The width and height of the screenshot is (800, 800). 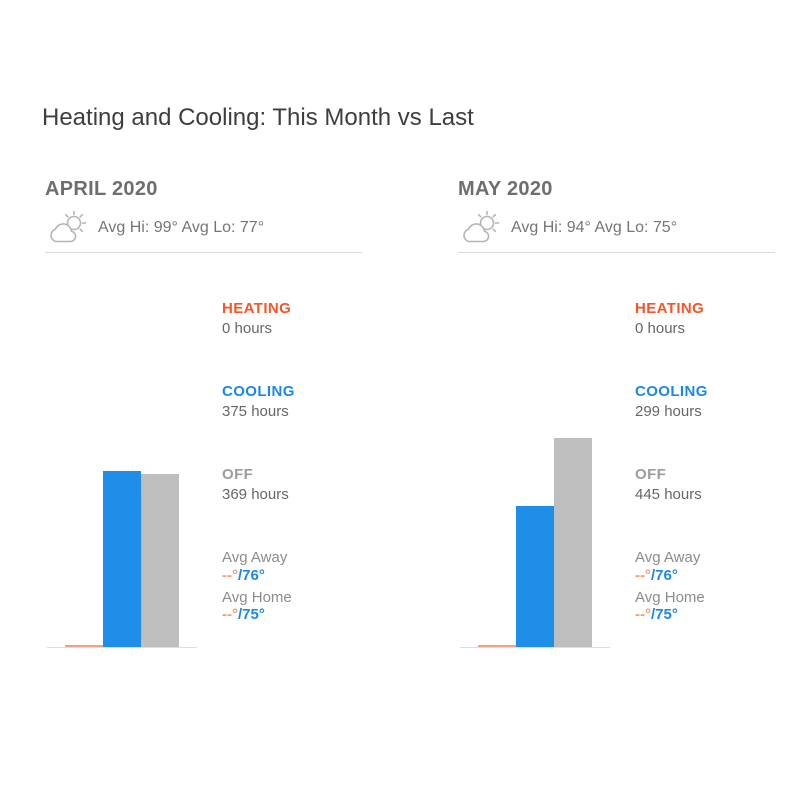 I want to click on off-hours: 445 hours, so click(x=668, y=494).